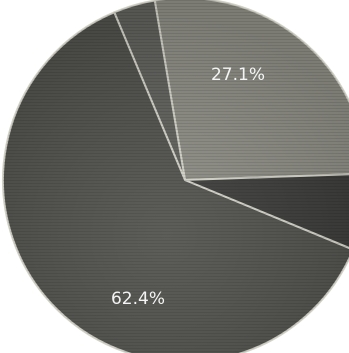 This screenshot has height=353, width=349. Describe the element at coordinates (238, 75) in the screenshot. I see `pie-slice-label-1: 27.1%` at that location.